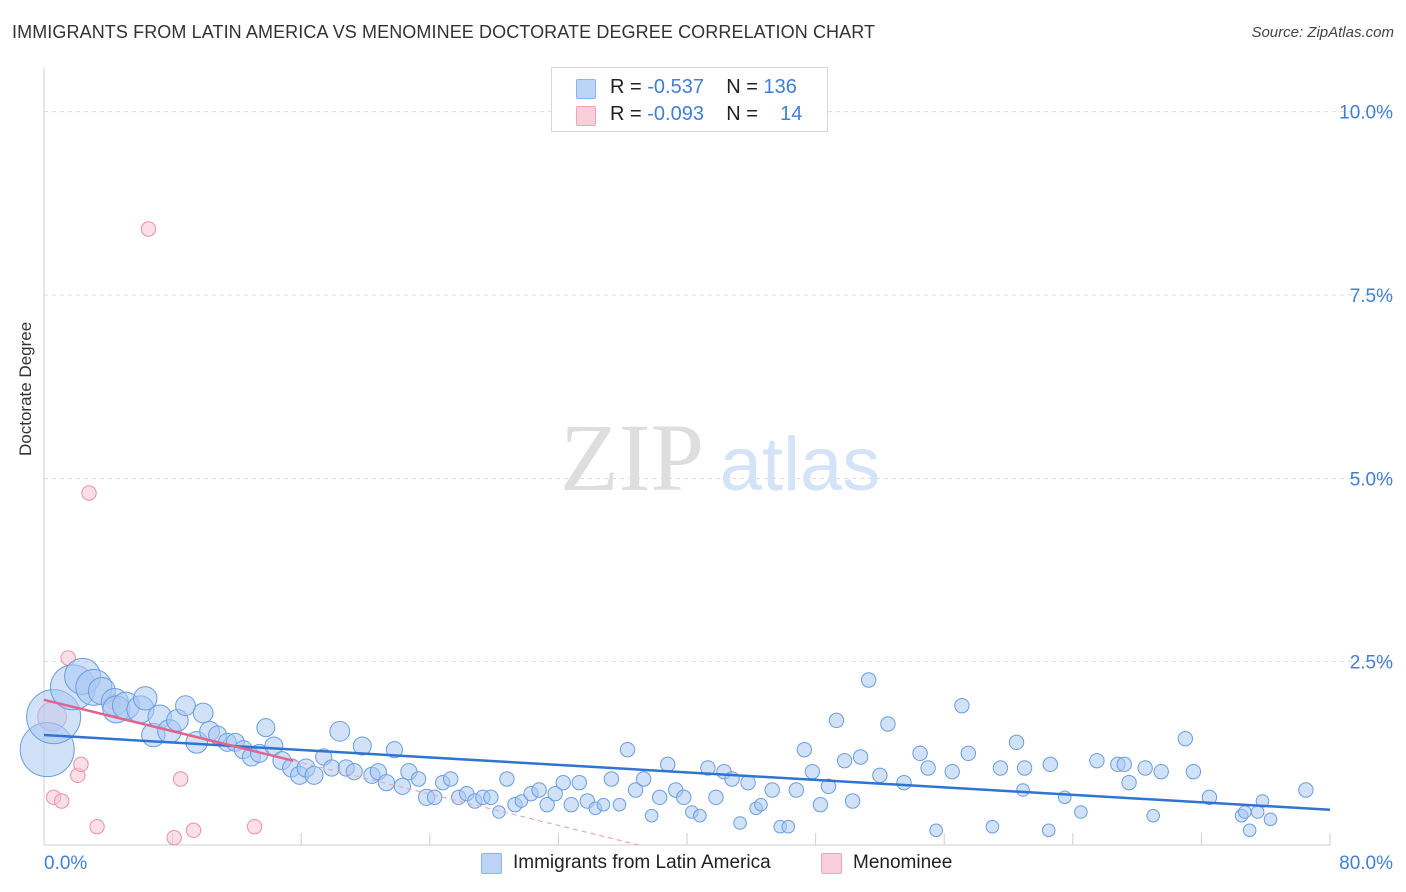 The image size is (1406, 892). Describe the element at coordinates (632, 457) in the screenshot. I see `watermark-zip: ZIP` at that location.